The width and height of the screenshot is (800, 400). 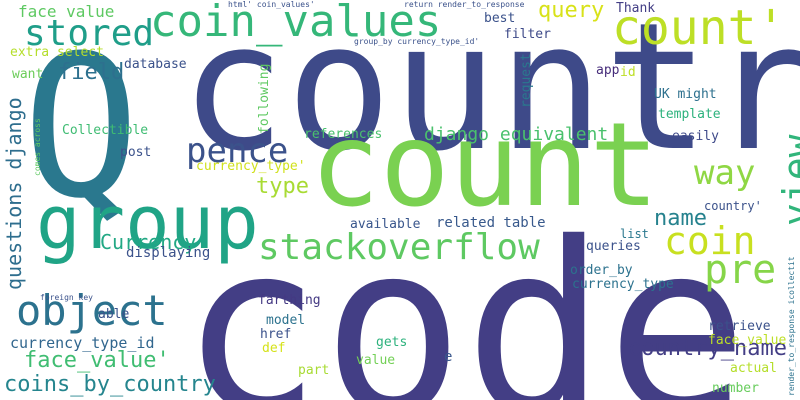 I want to click on word-comes-across: comes across, so click(x=37, y=147).